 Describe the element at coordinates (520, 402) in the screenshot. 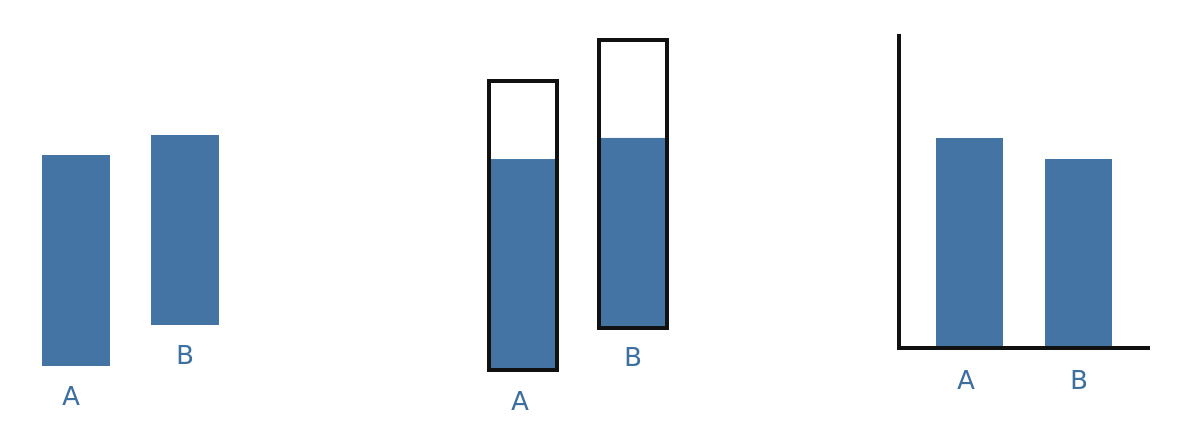

I see `container-bar-a-label: A` at that location.